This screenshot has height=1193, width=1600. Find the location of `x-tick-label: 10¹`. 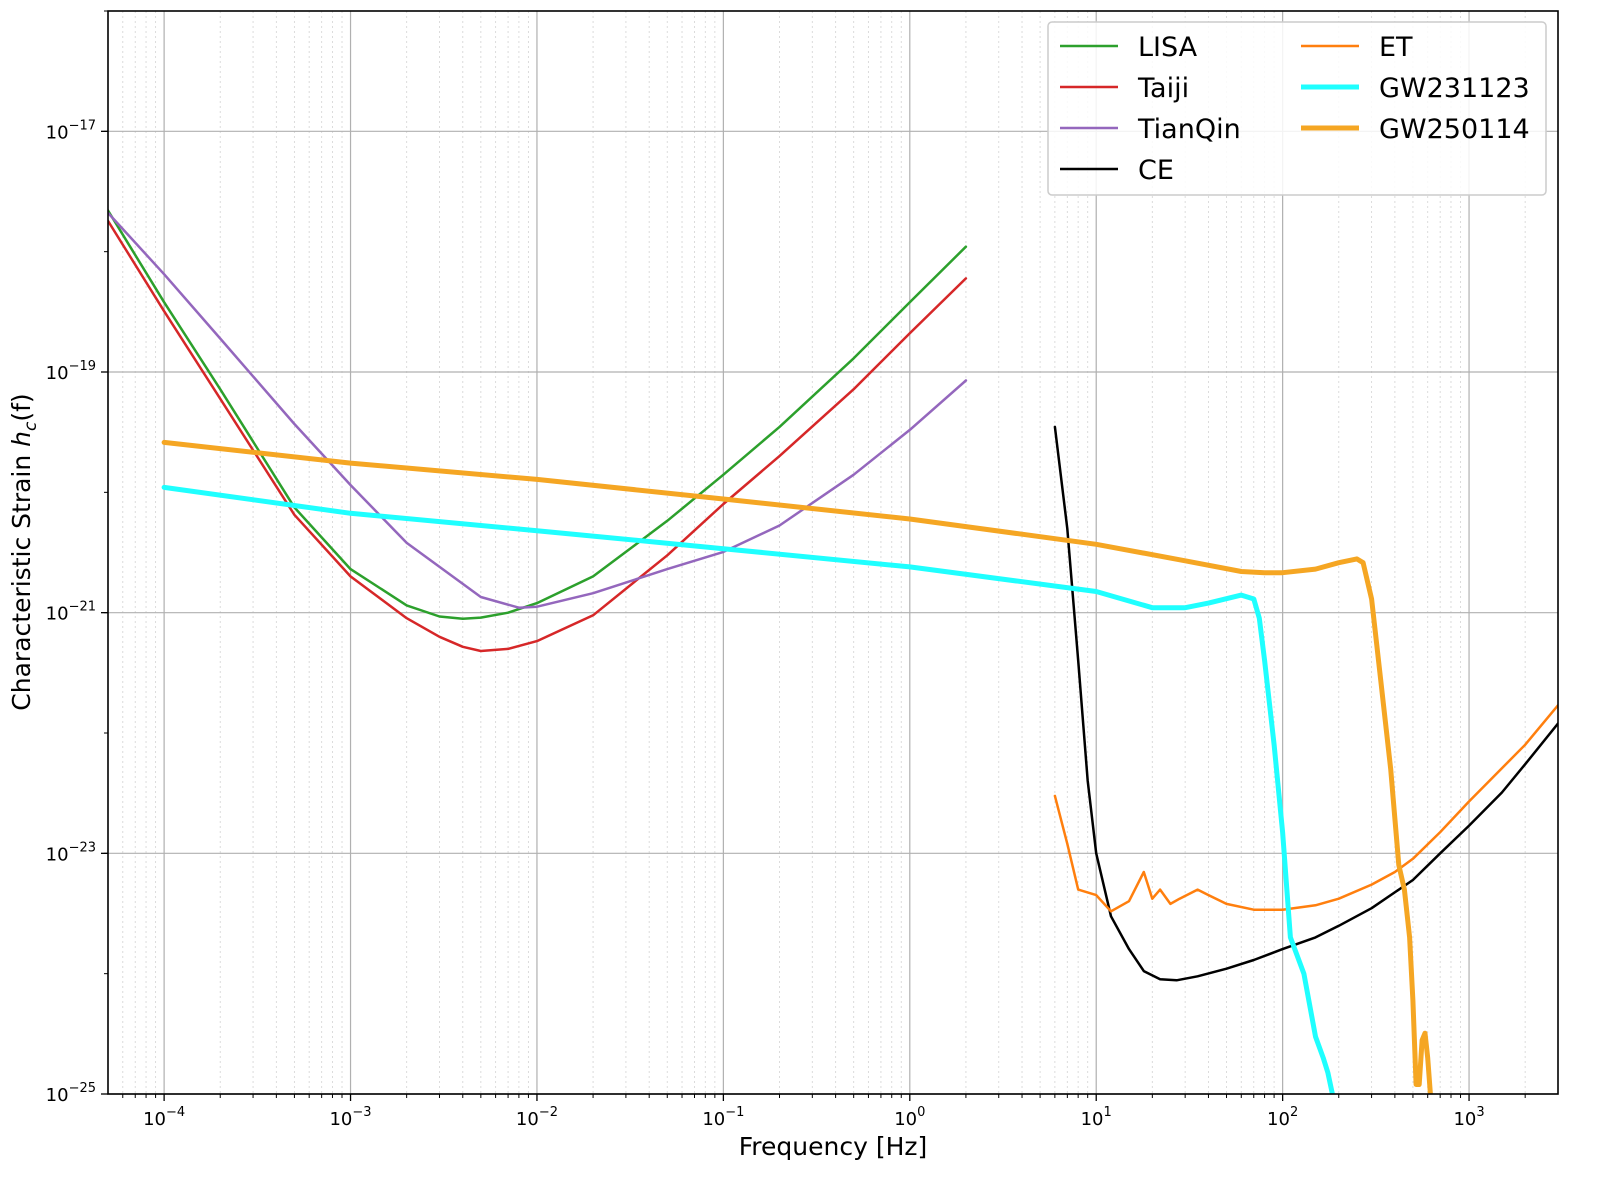

x-tick-label: 10¹ is located at coordinates (1096, 1117).